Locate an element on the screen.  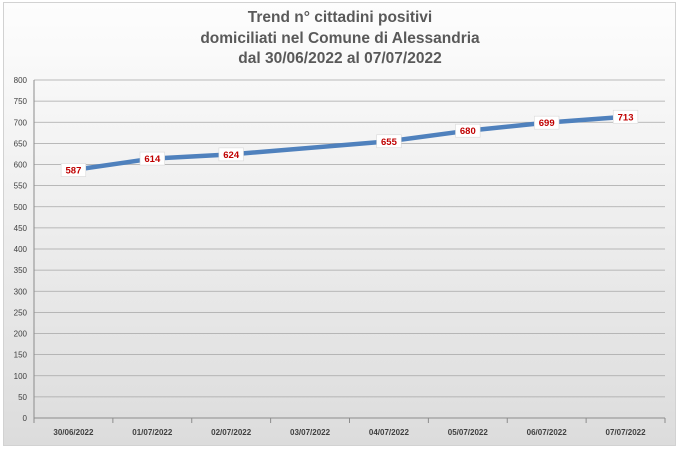
x-tick-label: 05/07/2022 is located at coordinates (468, 432).